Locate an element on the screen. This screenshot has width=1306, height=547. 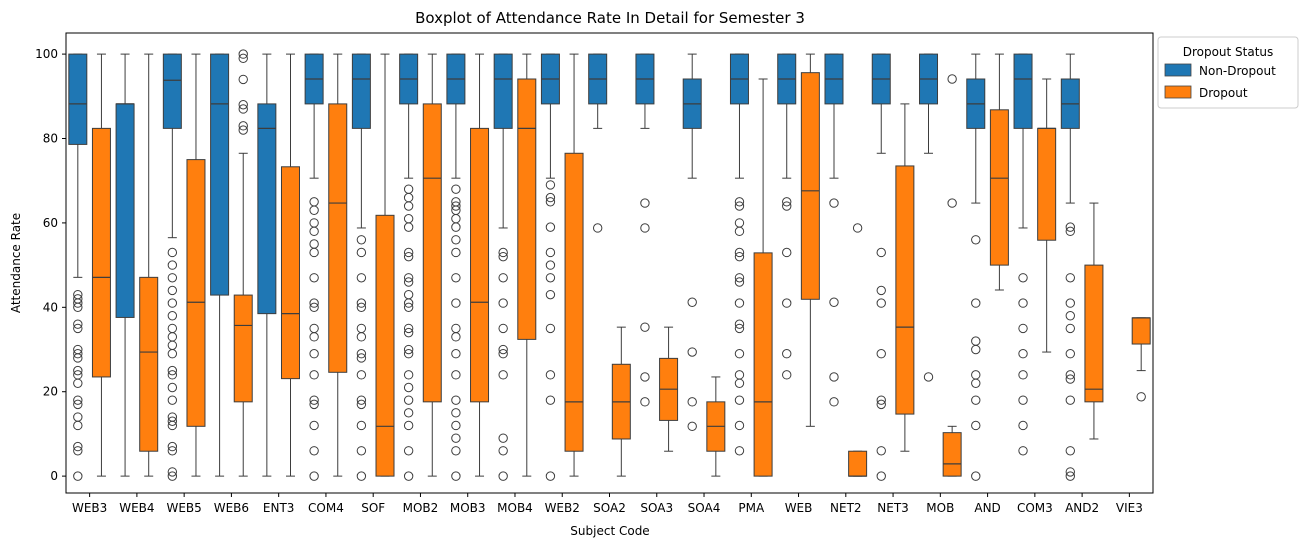
box-dropout-mob is located at coordinates (952, 275).